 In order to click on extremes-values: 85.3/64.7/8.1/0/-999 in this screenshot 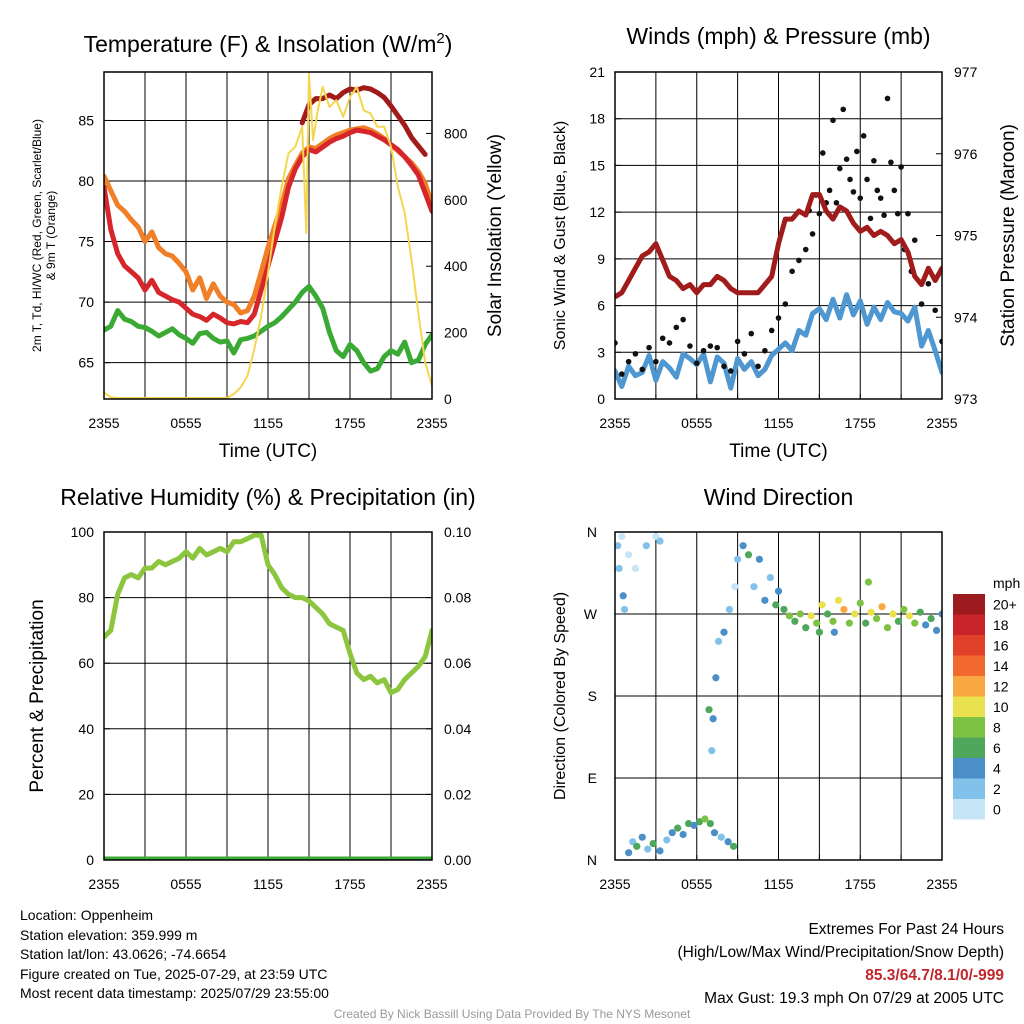, I will do `click(934, 975)`.